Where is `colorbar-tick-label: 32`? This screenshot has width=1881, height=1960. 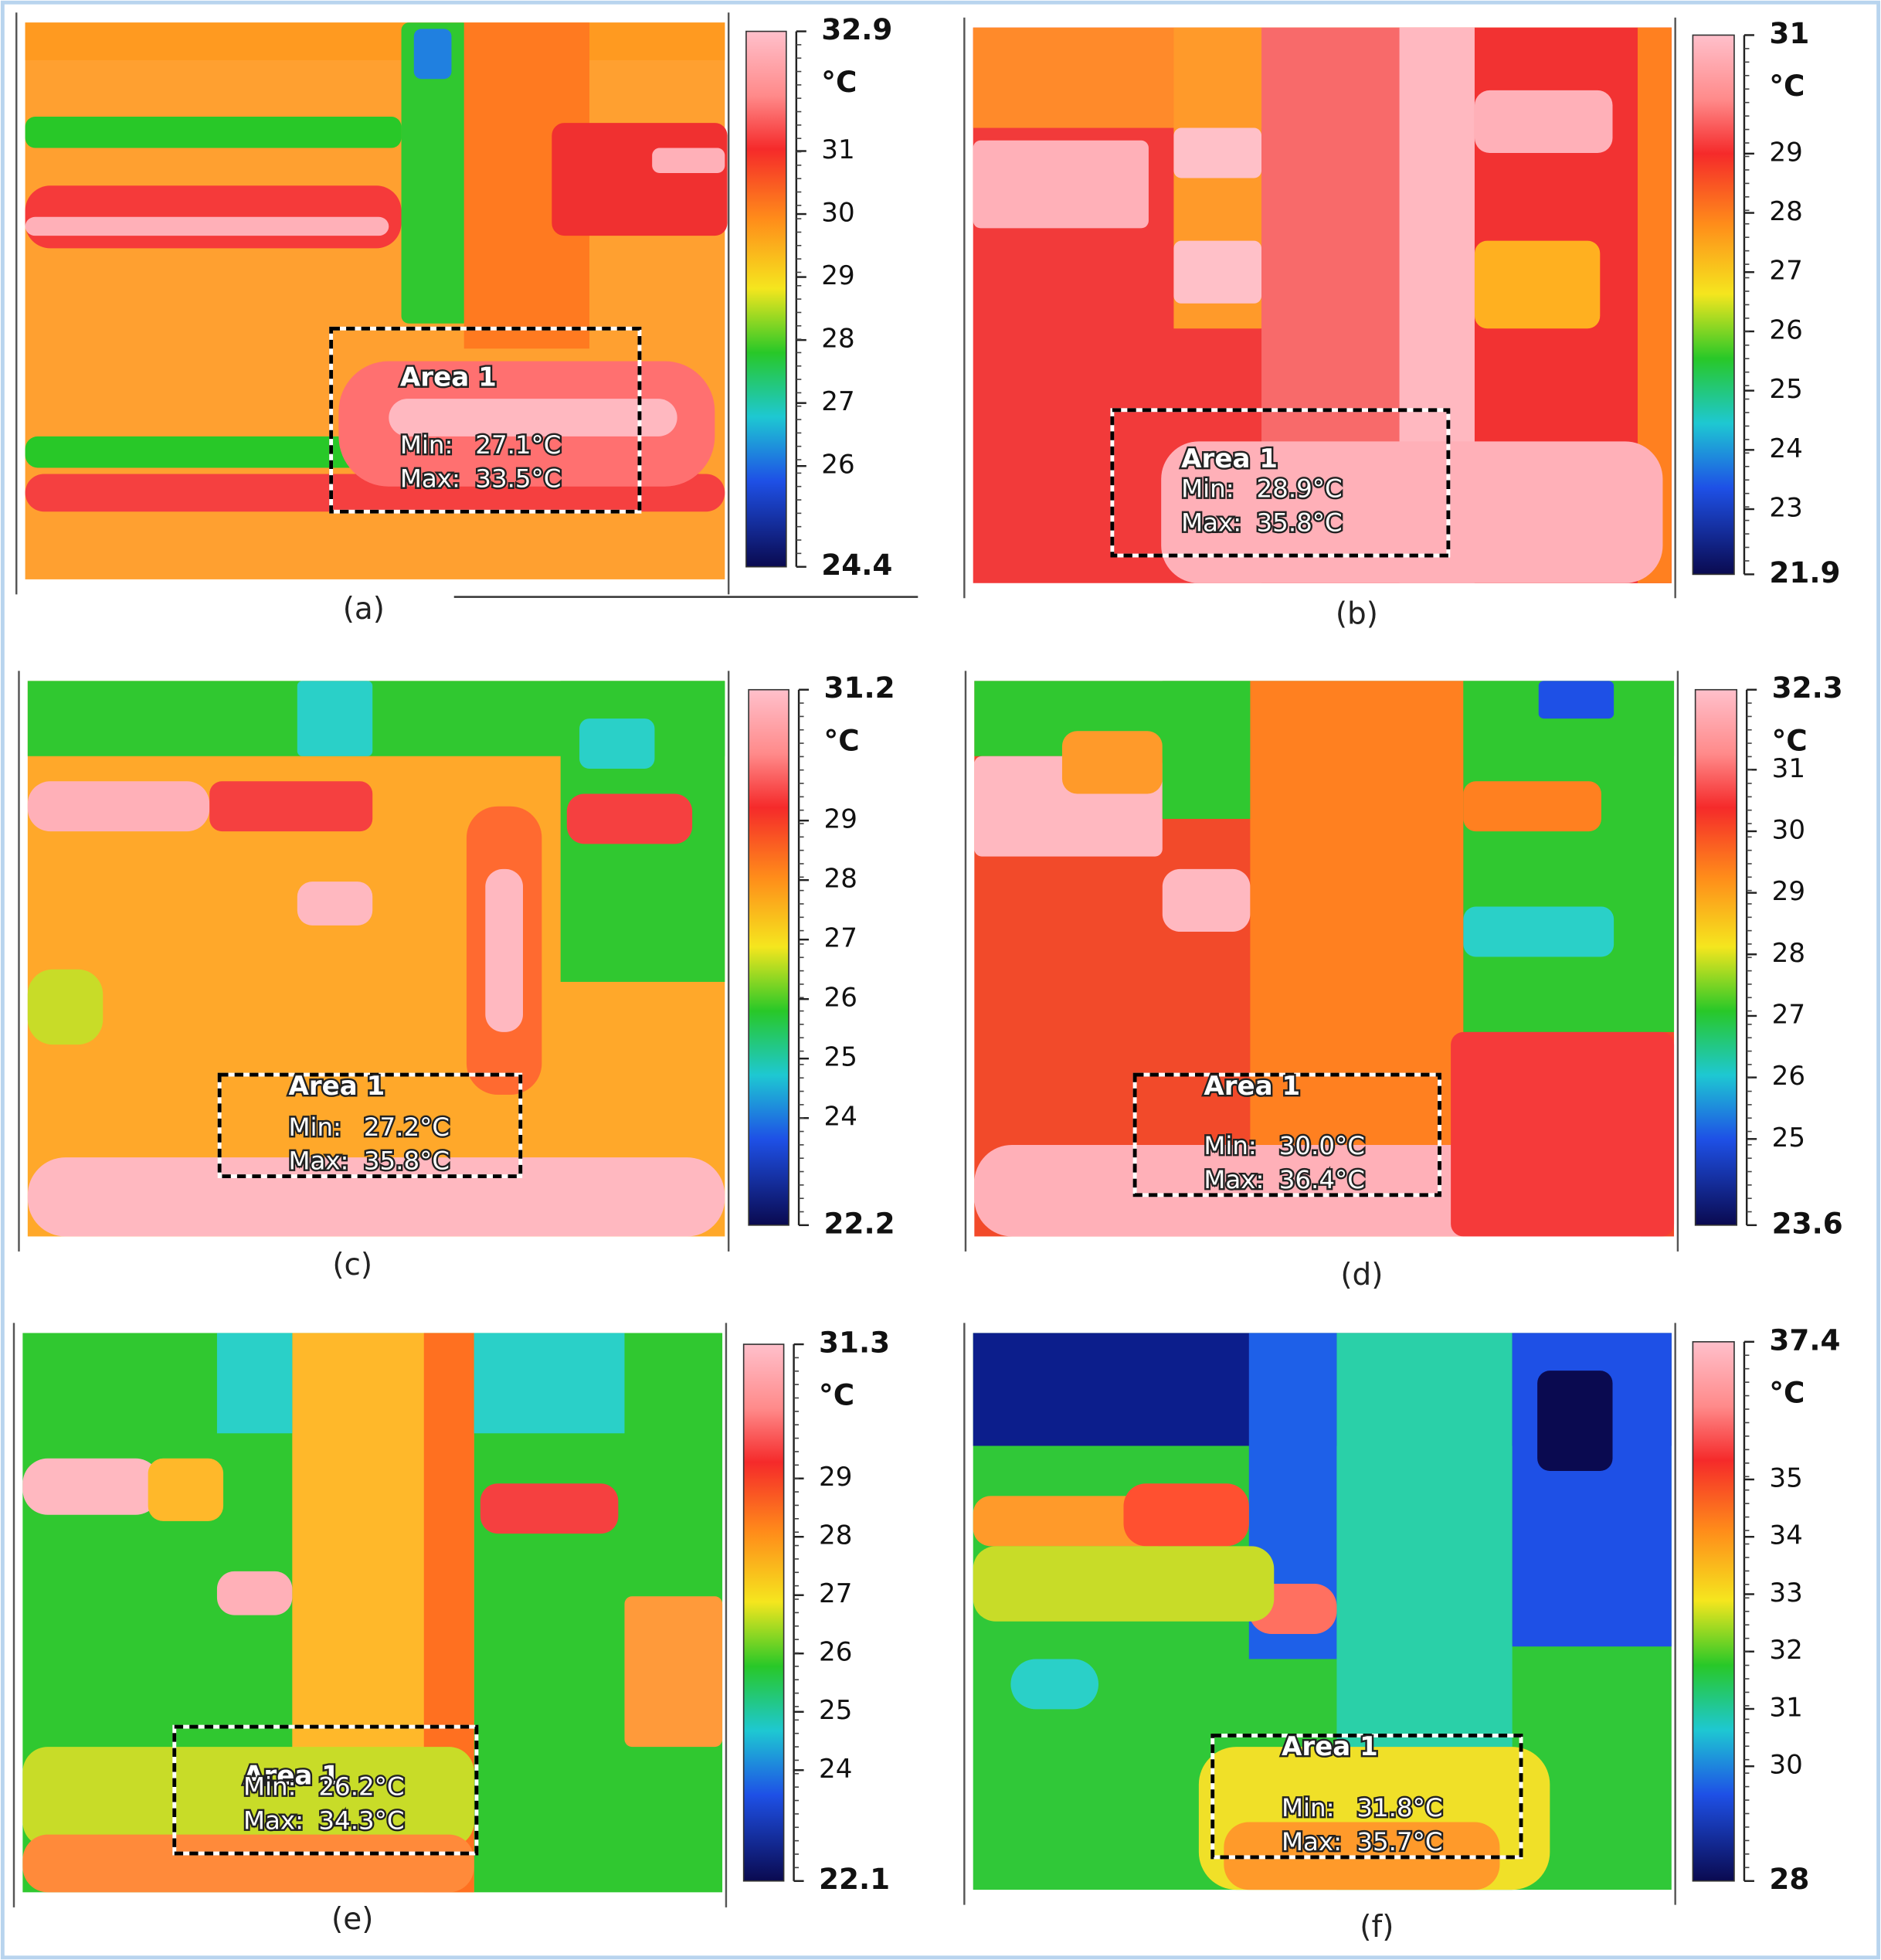
colorbar-tick-label: 32 is located at coordinates (1785, 1651).